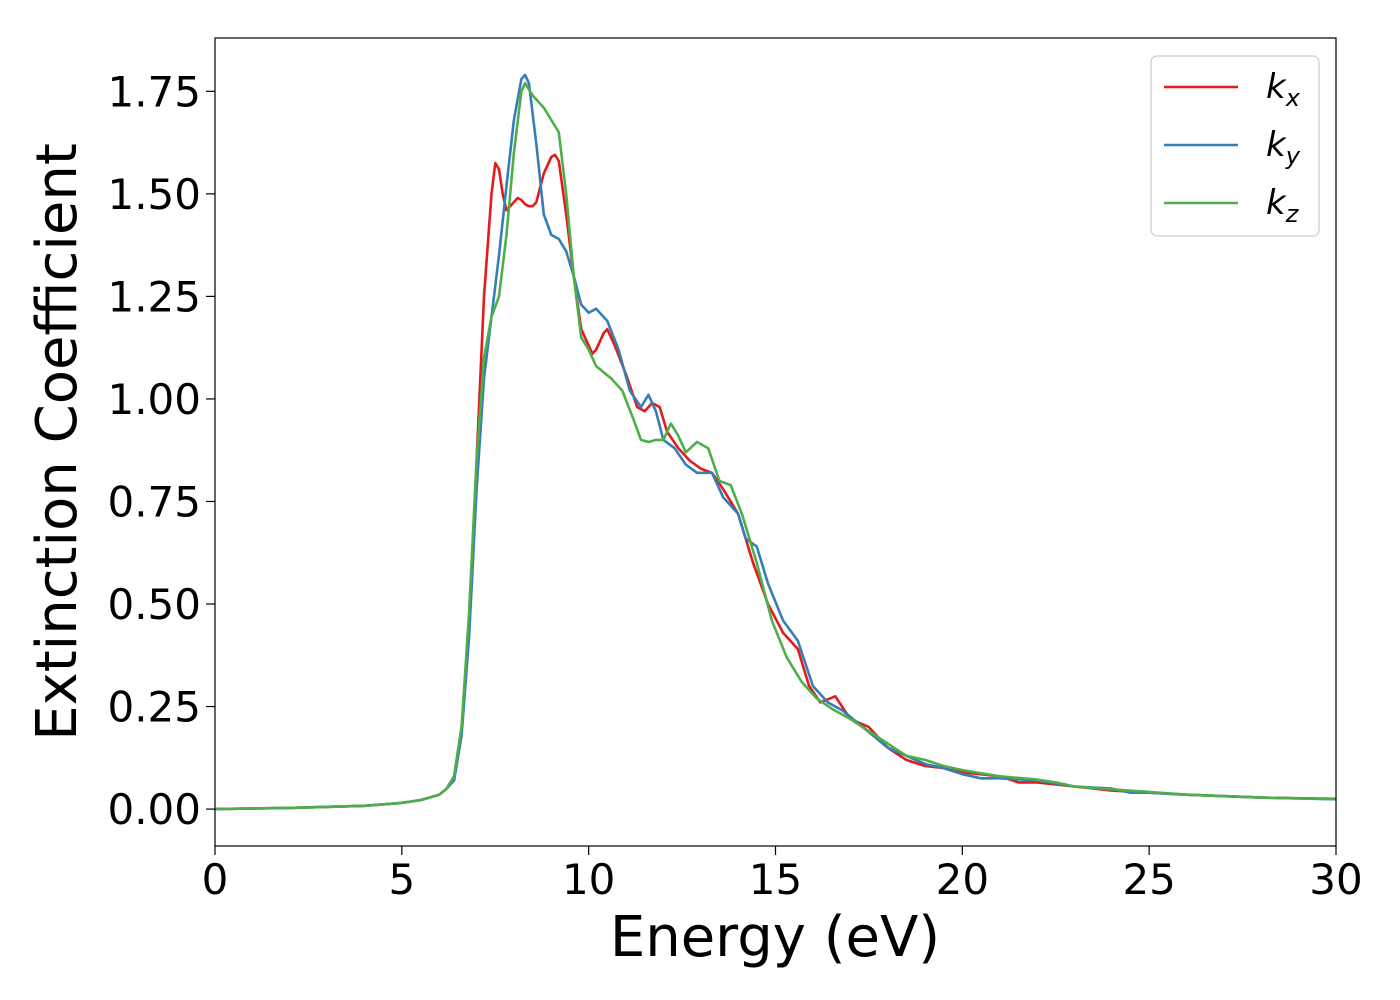 The image size is (1400, 1000). I want to click on y-tick-label: 1.25, so click(154, 296).